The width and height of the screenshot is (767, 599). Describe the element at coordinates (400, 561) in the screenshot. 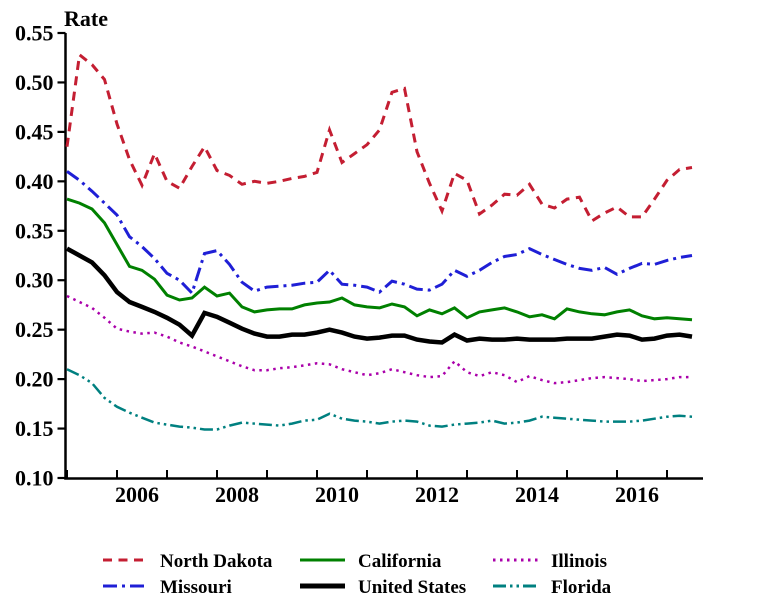

I see `legend-label-california: California` at that location.